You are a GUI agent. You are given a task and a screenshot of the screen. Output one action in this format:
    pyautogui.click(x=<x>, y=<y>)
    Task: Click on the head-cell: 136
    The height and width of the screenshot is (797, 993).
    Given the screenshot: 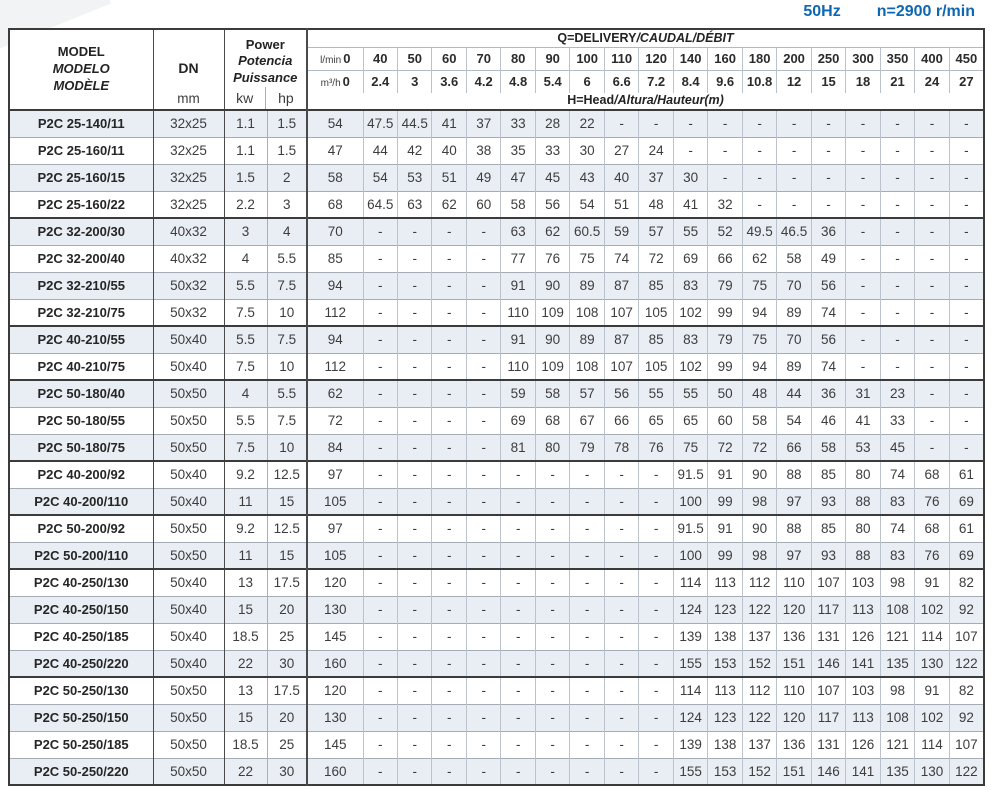 What is the action you would take?
    pyautogui.click(x=794, y=636)
    